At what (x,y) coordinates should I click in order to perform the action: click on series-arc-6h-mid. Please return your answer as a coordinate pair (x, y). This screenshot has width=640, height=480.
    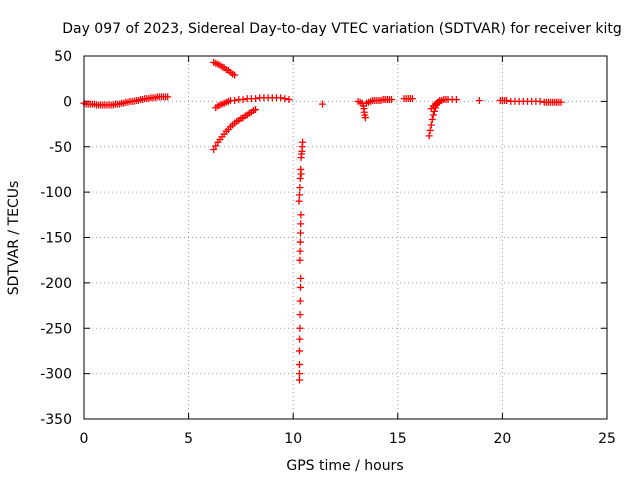
    Looking at the image, I should click on (252, 103).